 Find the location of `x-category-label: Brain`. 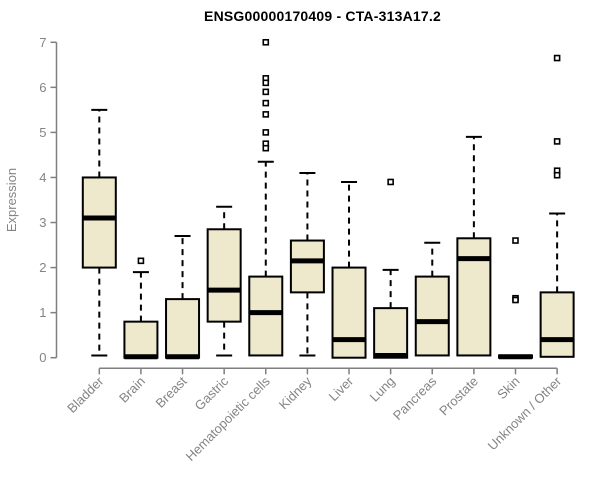

x-category-label: Brain is located at coordinates (132, 390).